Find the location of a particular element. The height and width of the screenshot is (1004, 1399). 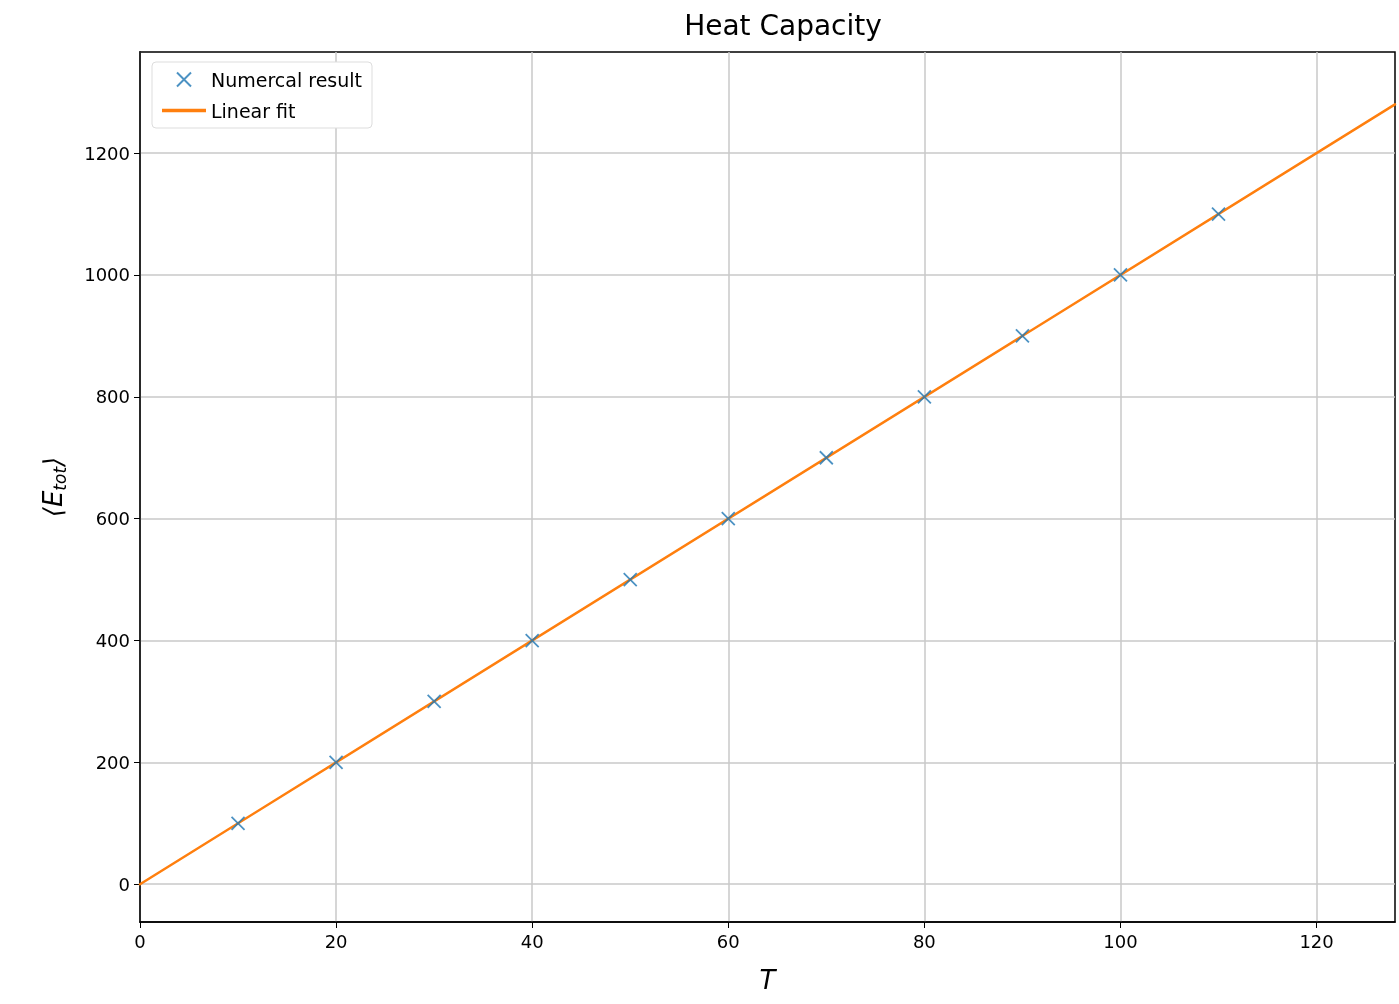

x-tick-label: 60 is located at coordinates (728, 941).